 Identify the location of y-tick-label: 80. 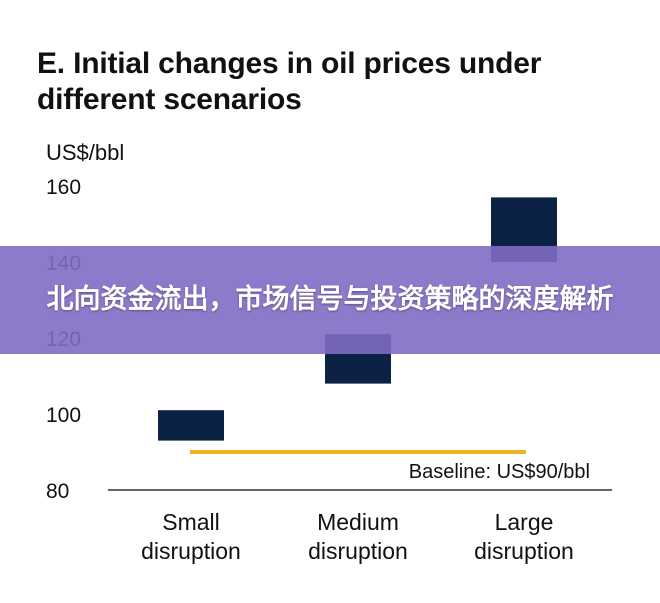
(57, 491).